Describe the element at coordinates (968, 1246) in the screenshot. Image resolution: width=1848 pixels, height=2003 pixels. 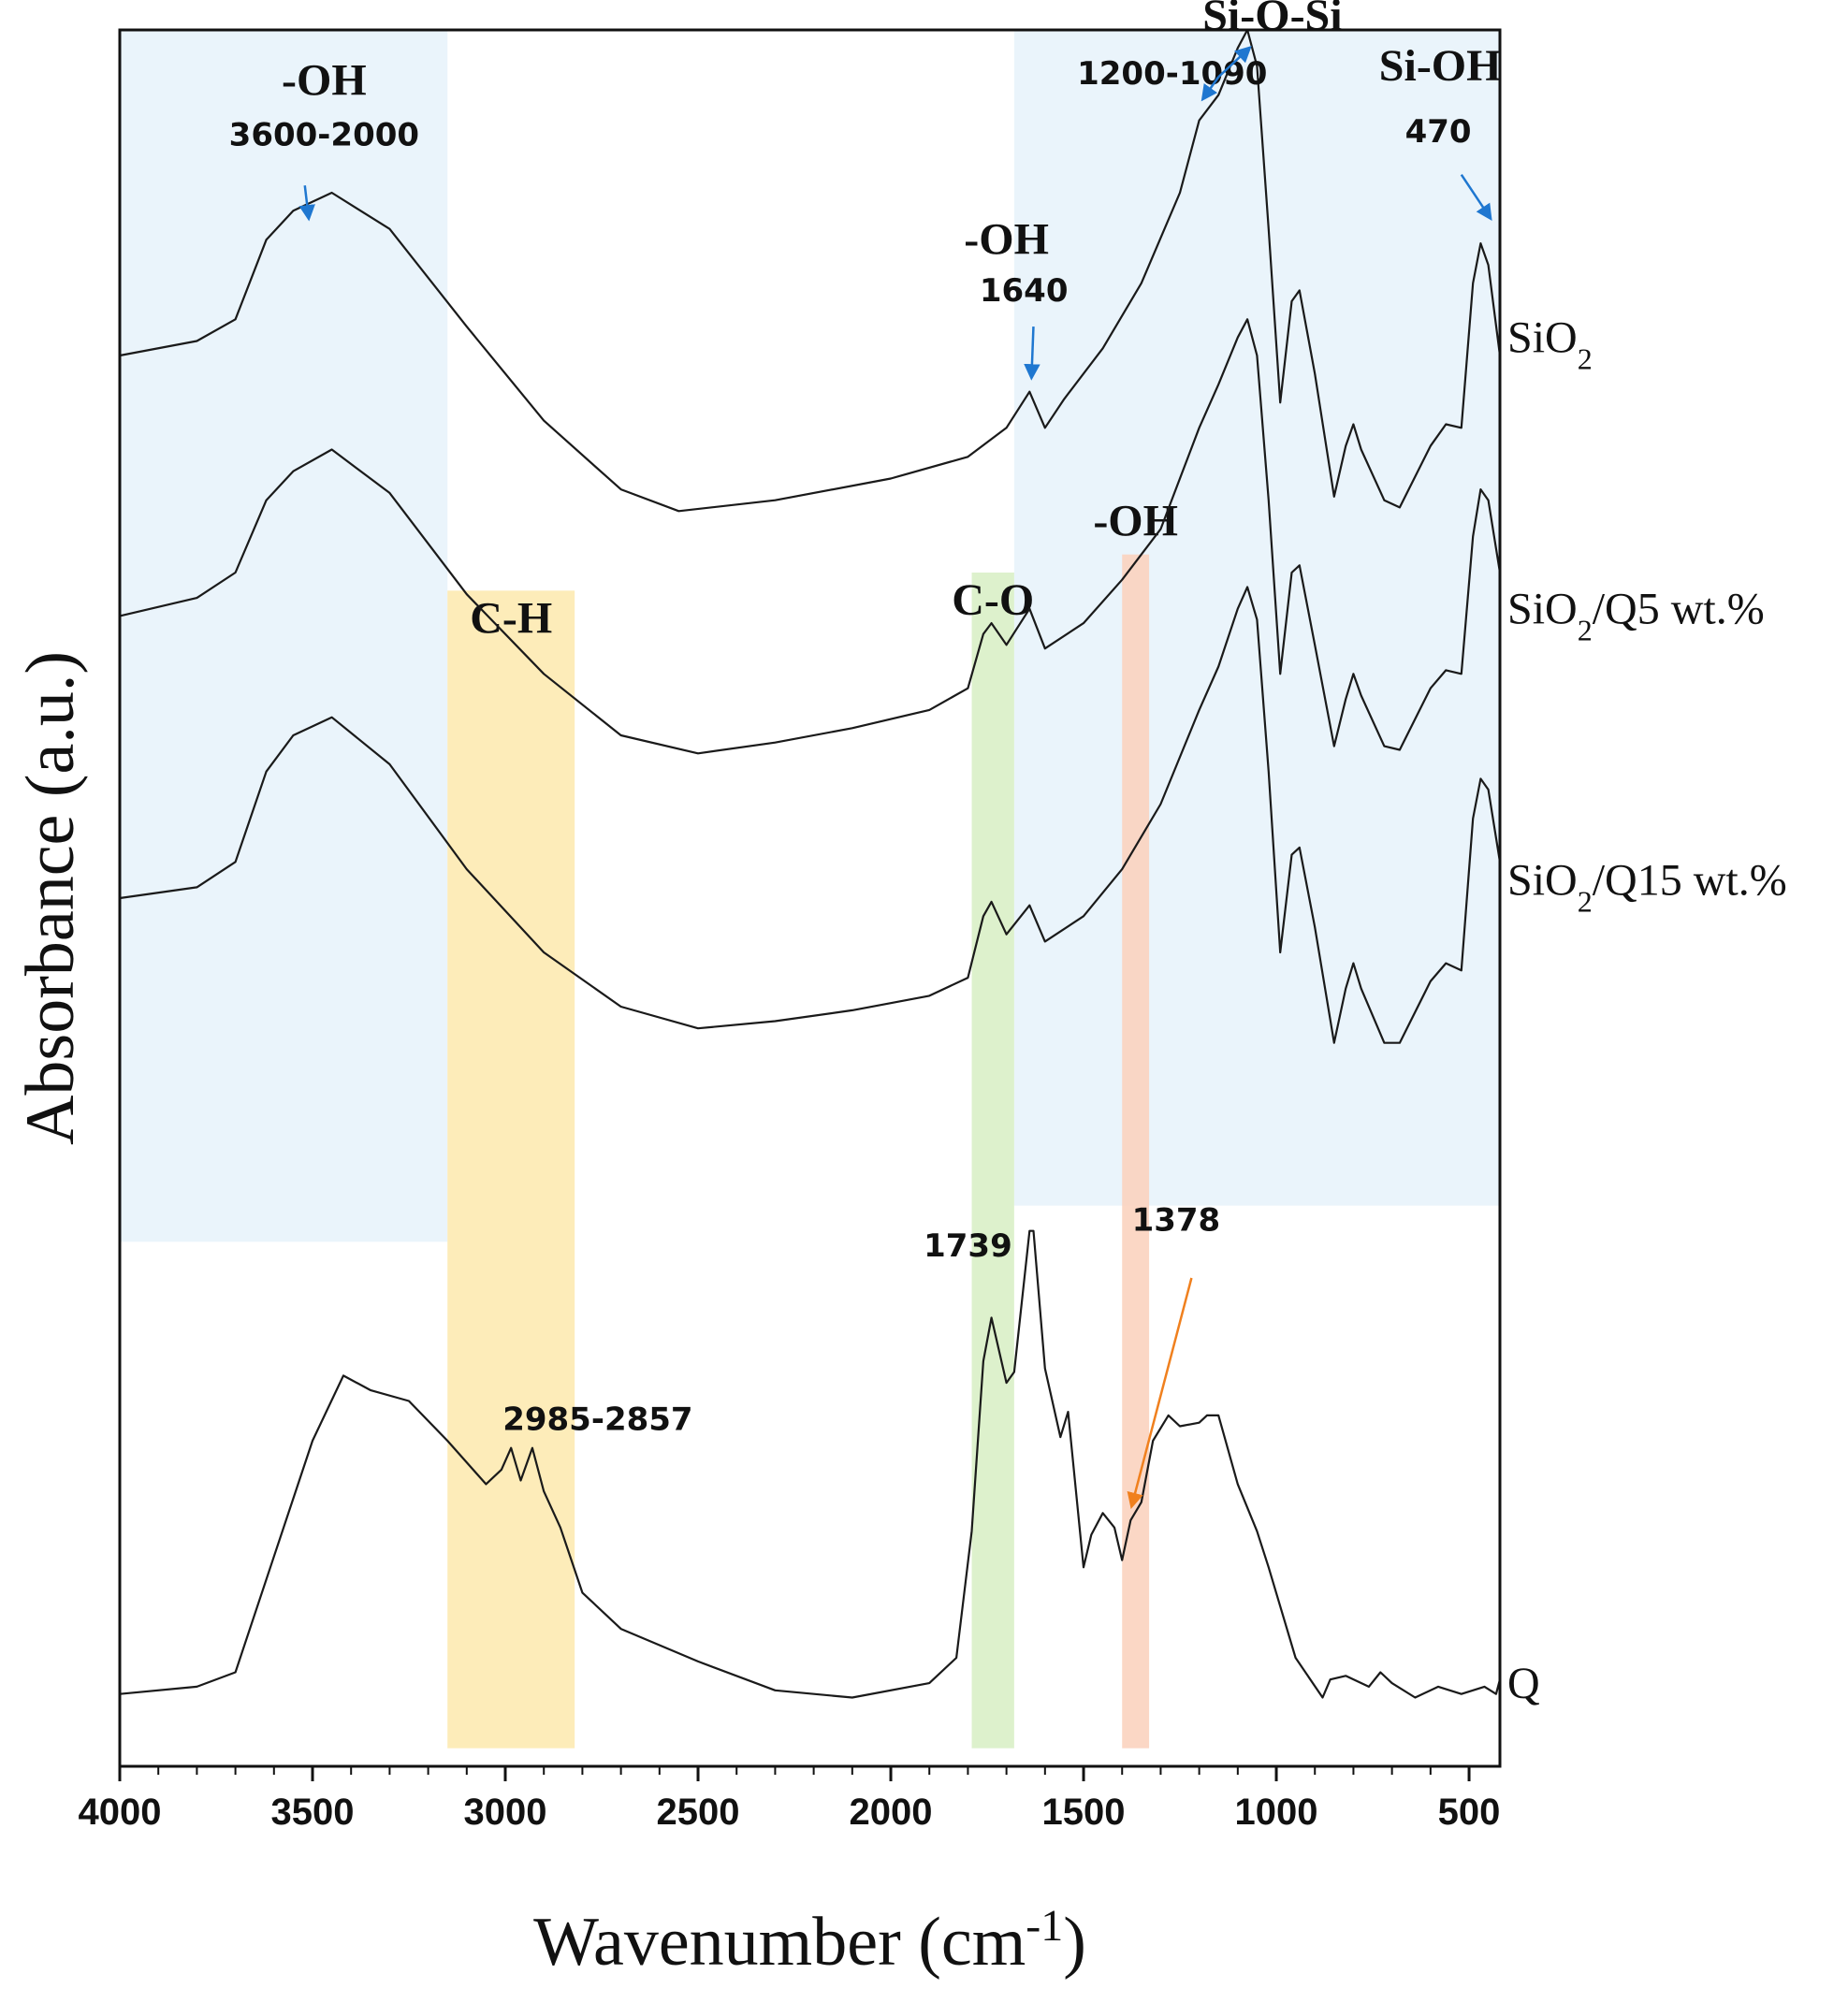
I see `co-value: 1739` at that location.